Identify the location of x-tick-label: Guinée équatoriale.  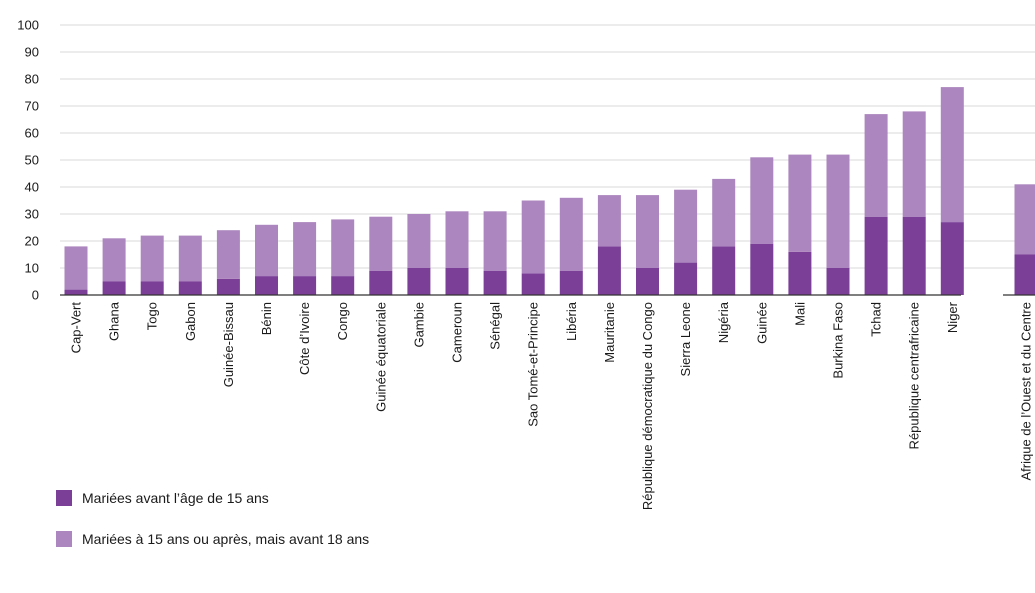
(380, 357).